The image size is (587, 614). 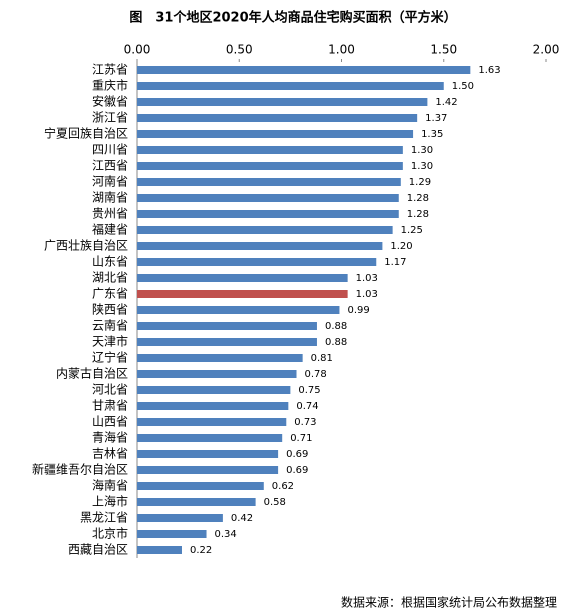 What do you see at coordinates (110, 85) in the screenshot?
I see `y-tick-label: 重庆市` at bounding box center [110, 85].